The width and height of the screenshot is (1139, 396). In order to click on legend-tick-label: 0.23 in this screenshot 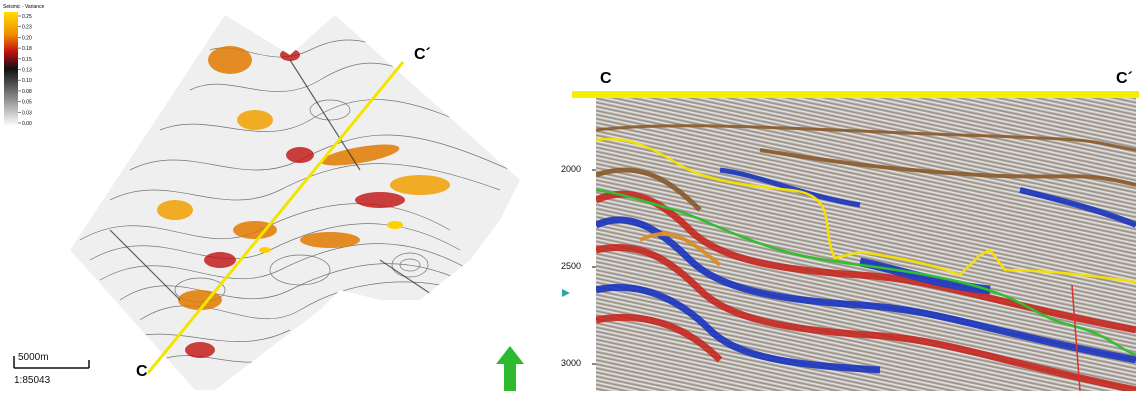, I will do `click(27, 28)`.